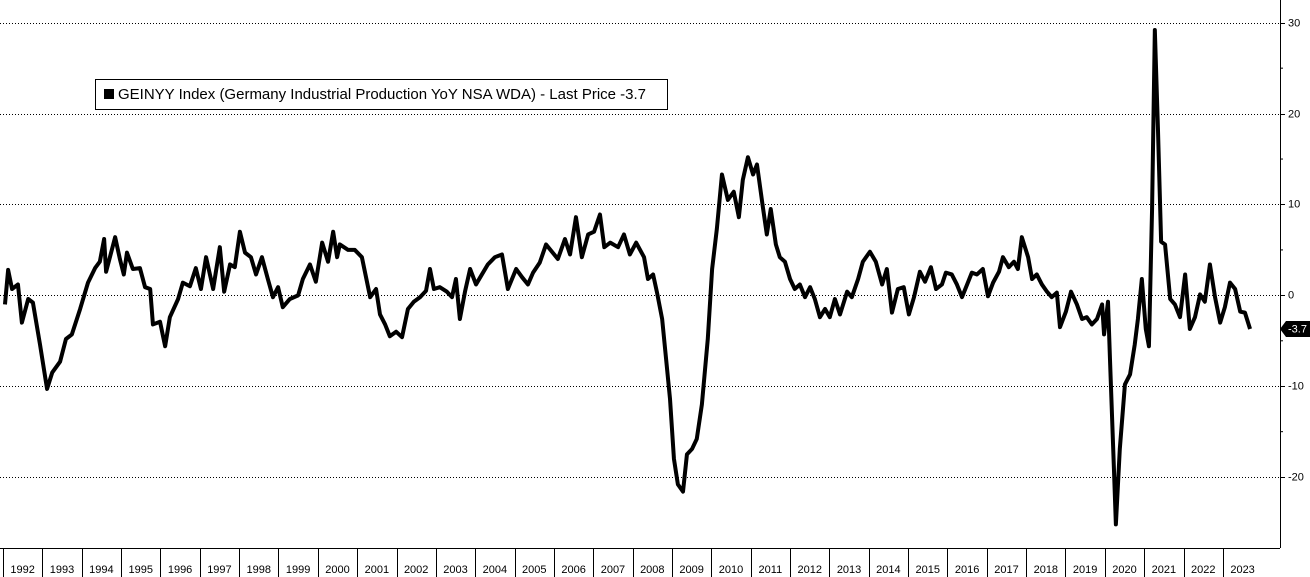  Describe the element at coordinates (101, 570) in the screenshot. I see `x-tick-label: 1994` at that location.